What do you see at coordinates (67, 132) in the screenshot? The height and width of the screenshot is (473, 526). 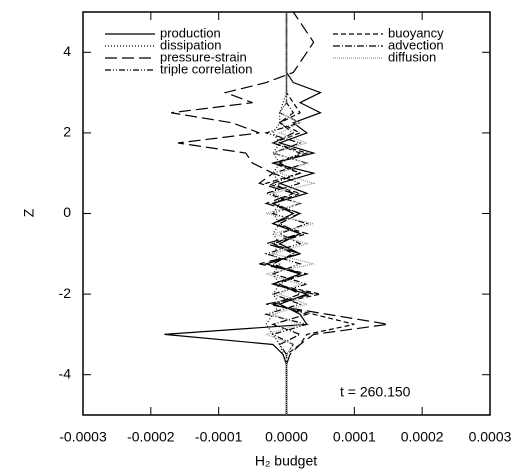 I see `y-tick-label: 2` at bounding box center [67, 132].